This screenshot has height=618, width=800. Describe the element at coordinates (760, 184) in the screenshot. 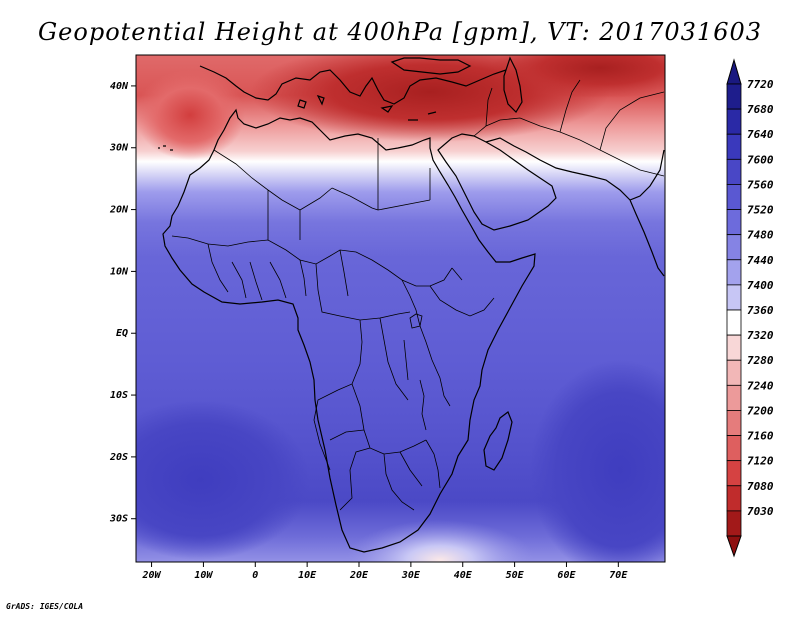

I see `colorbar-label: 7560` at that location.